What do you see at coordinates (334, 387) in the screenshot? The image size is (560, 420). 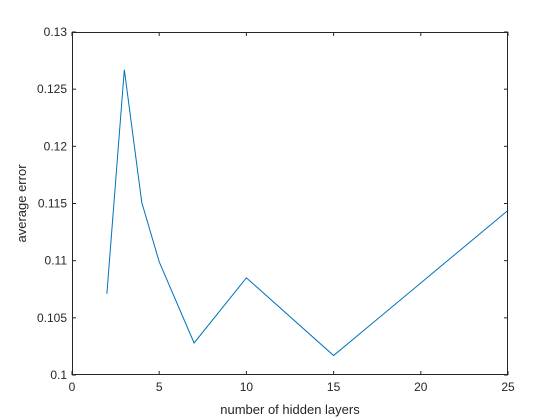 I see `x-tick-label: 15` at bounding box center [334, 387].